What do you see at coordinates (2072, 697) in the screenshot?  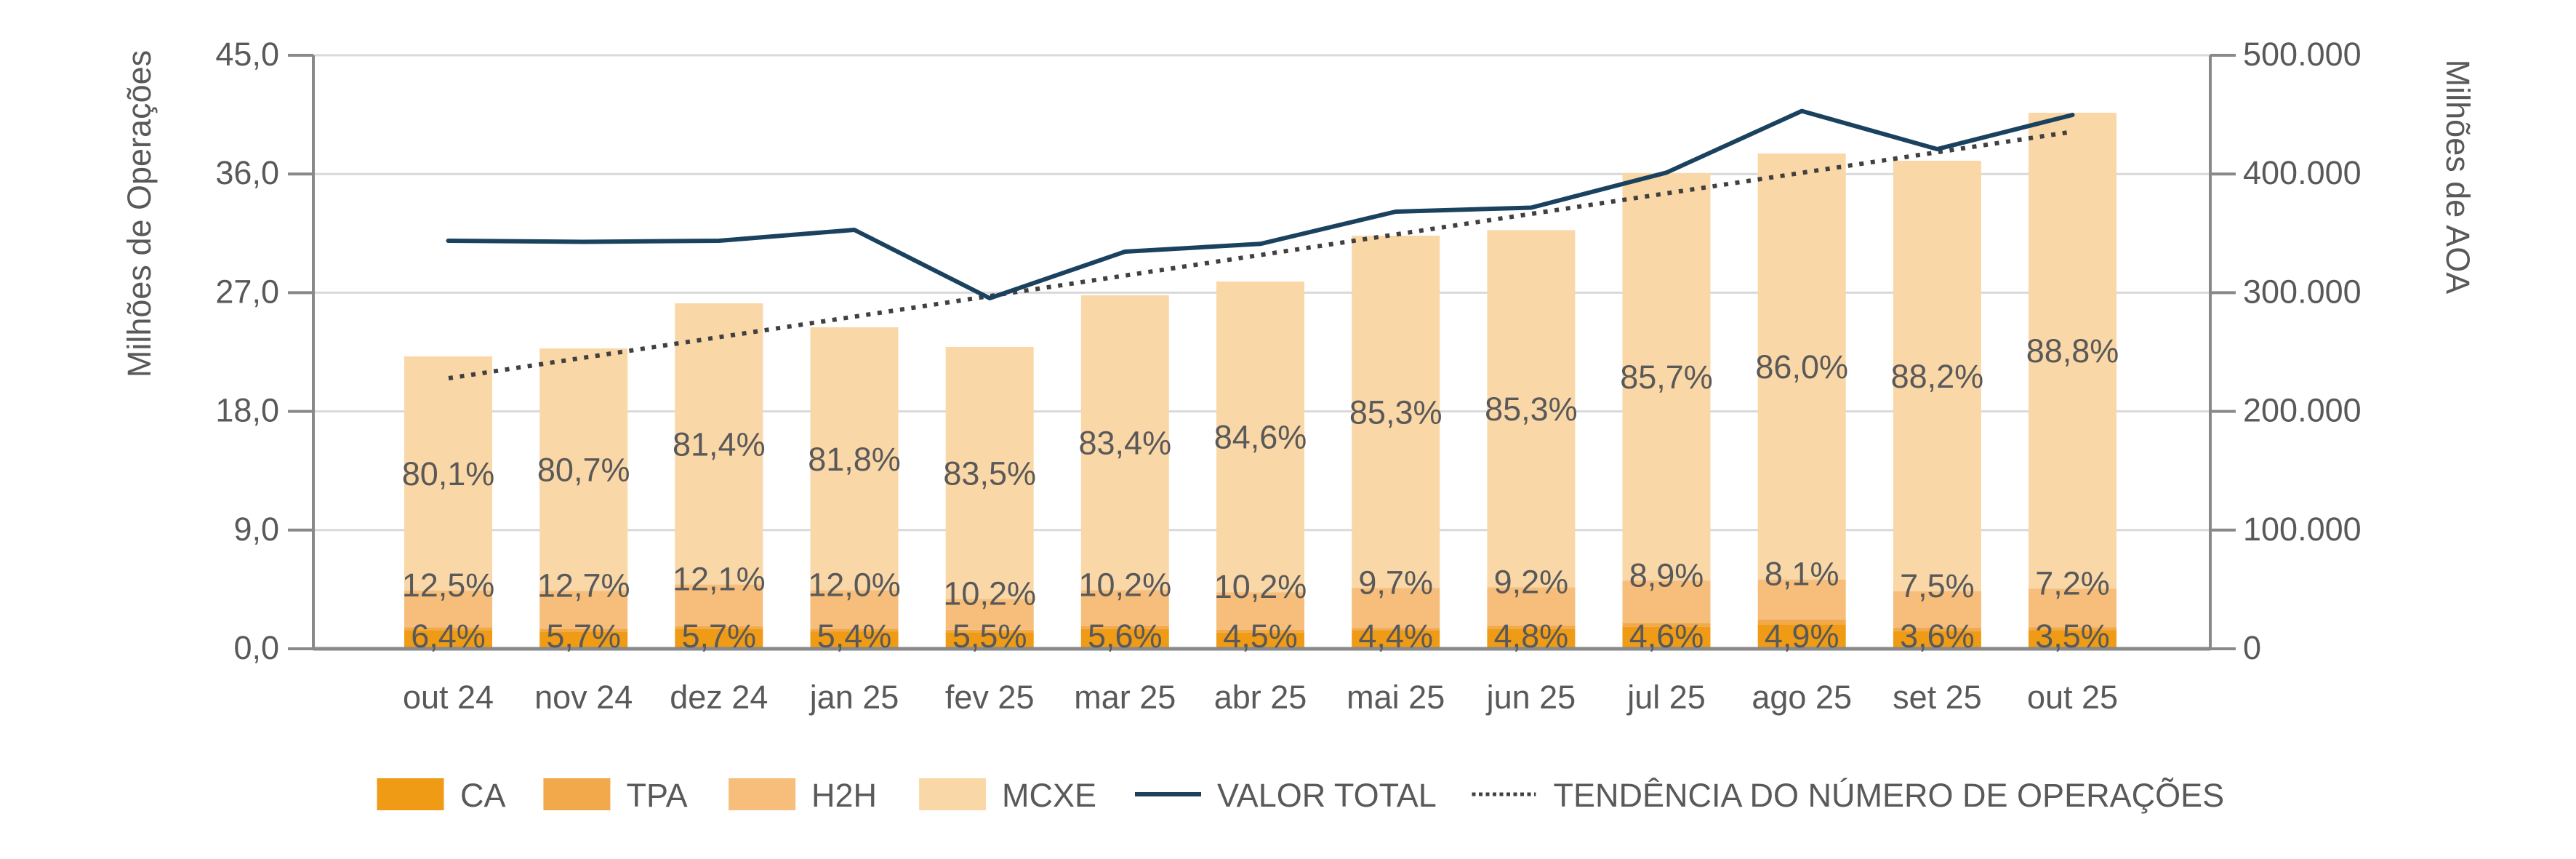 I see `svg-text: out 25` at bounding box center [2072, 697].